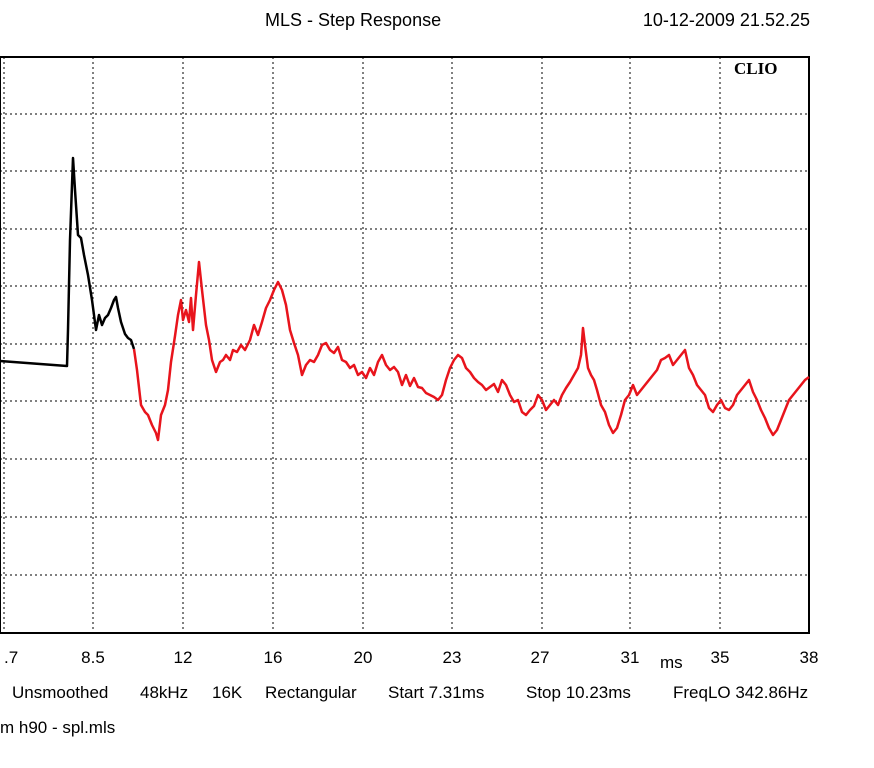  Describe the element at coordinates (57, 727) in the screenshot. I see `file-name: m h90 - spl.mls` at that location.